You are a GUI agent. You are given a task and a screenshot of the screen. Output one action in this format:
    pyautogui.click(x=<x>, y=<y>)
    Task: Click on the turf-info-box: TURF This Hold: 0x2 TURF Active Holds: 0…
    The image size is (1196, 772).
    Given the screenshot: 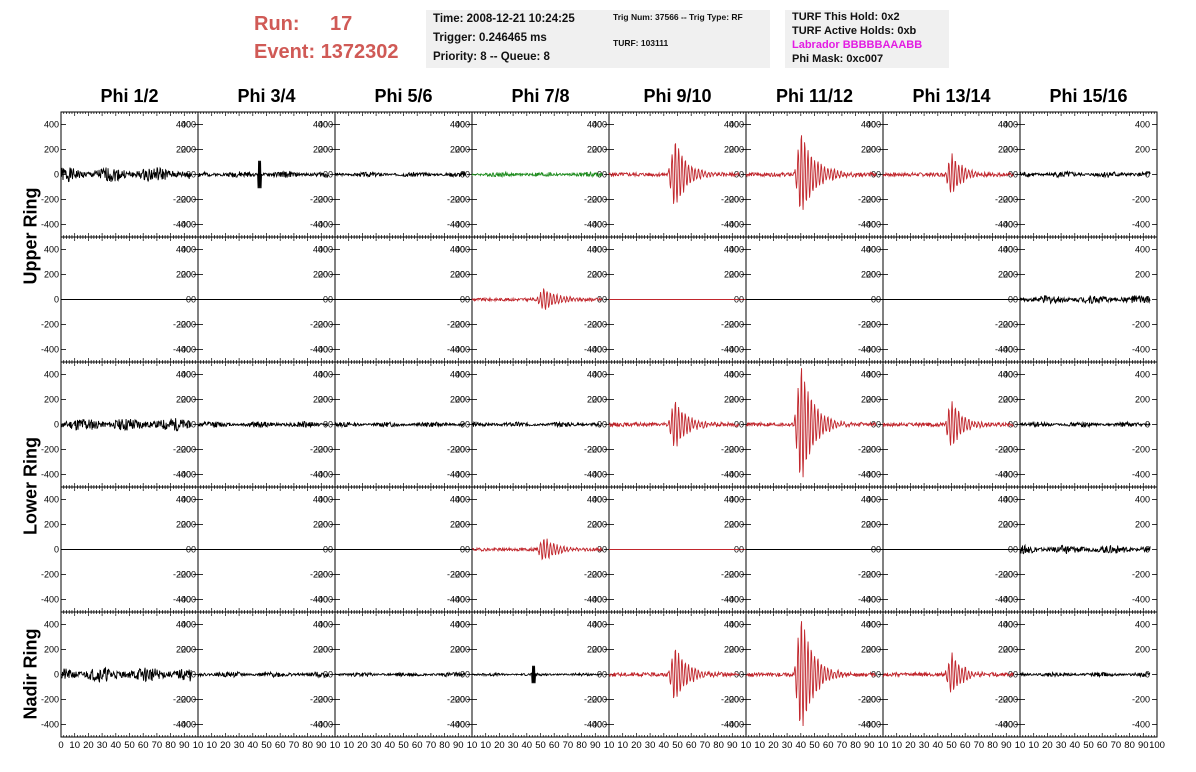 What is the action you would take?
    pyautogui.click(x=867, y=39)
    